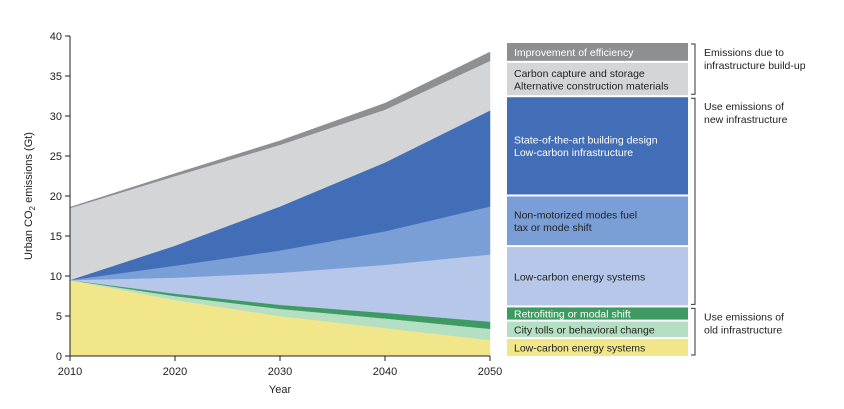  I want to click on group-label: new infrastructure, so click(746, 120).